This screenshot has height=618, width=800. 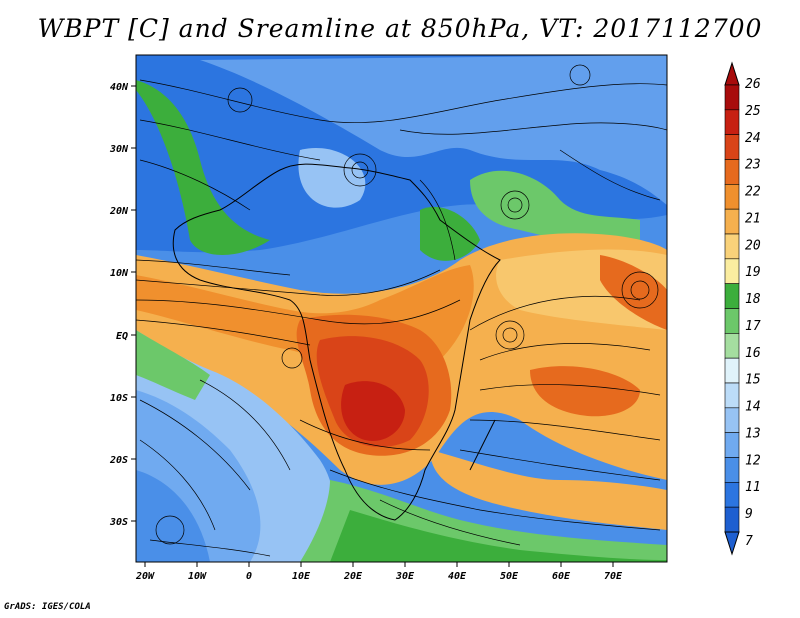 I want to click on lon-label: 60E, so click(x=561, y=576).